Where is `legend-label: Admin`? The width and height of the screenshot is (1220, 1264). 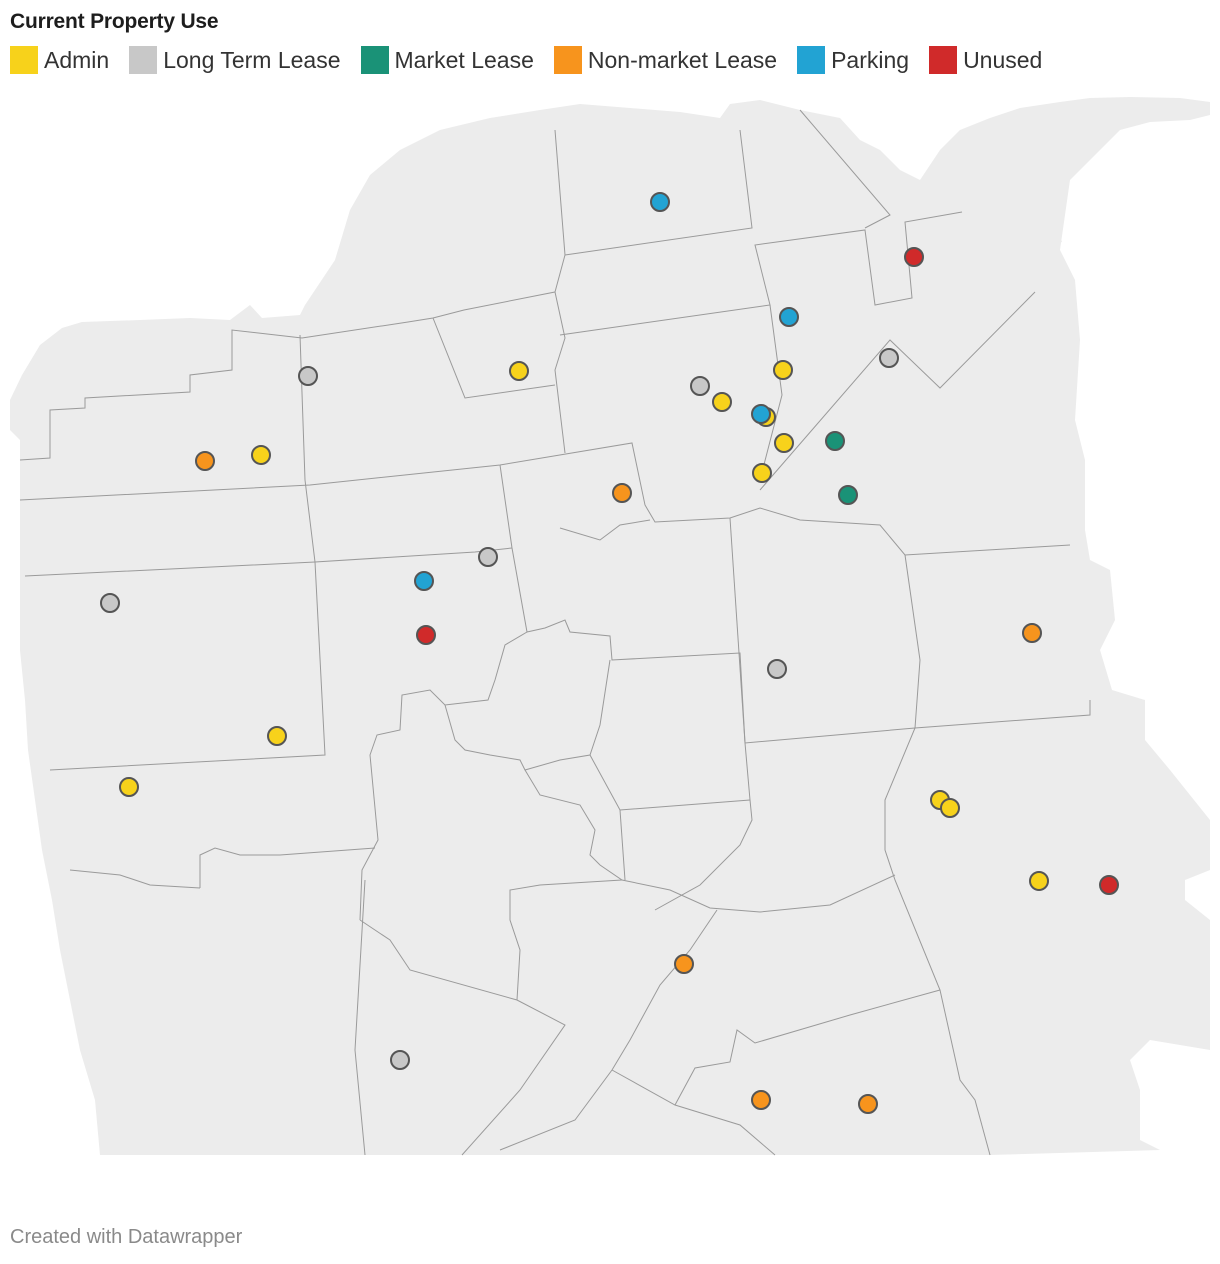
legend-label: Admin is located at coordinates (77, 59).